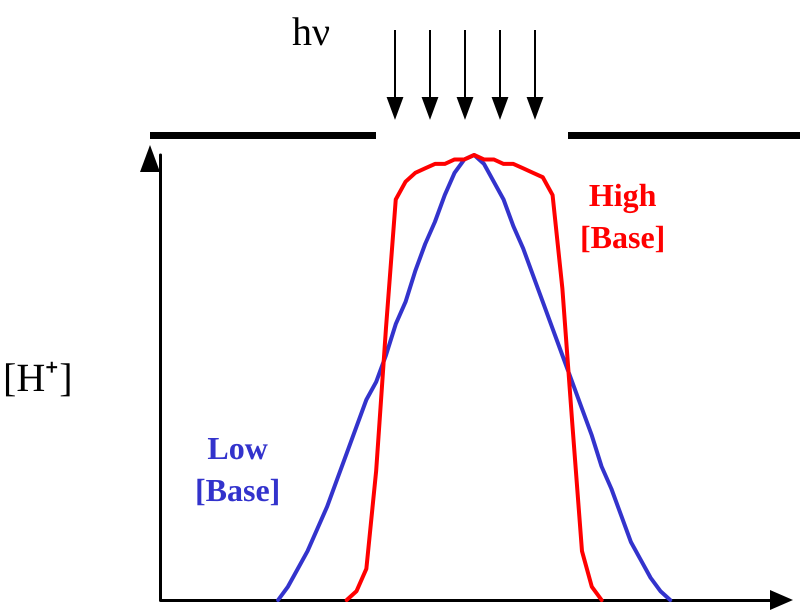  What do you see at coordinates (237, 469) in the screenshot?
I see `series-label: Low [Base]` at bounding box center [237, 469].